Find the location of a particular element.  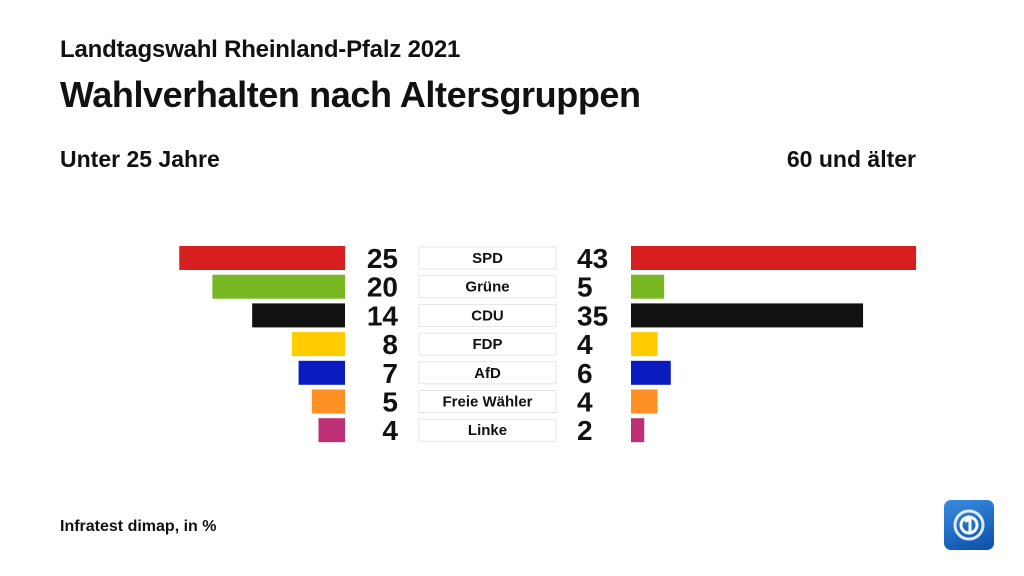

category-label: SPD is located at coordinates (487, 258).